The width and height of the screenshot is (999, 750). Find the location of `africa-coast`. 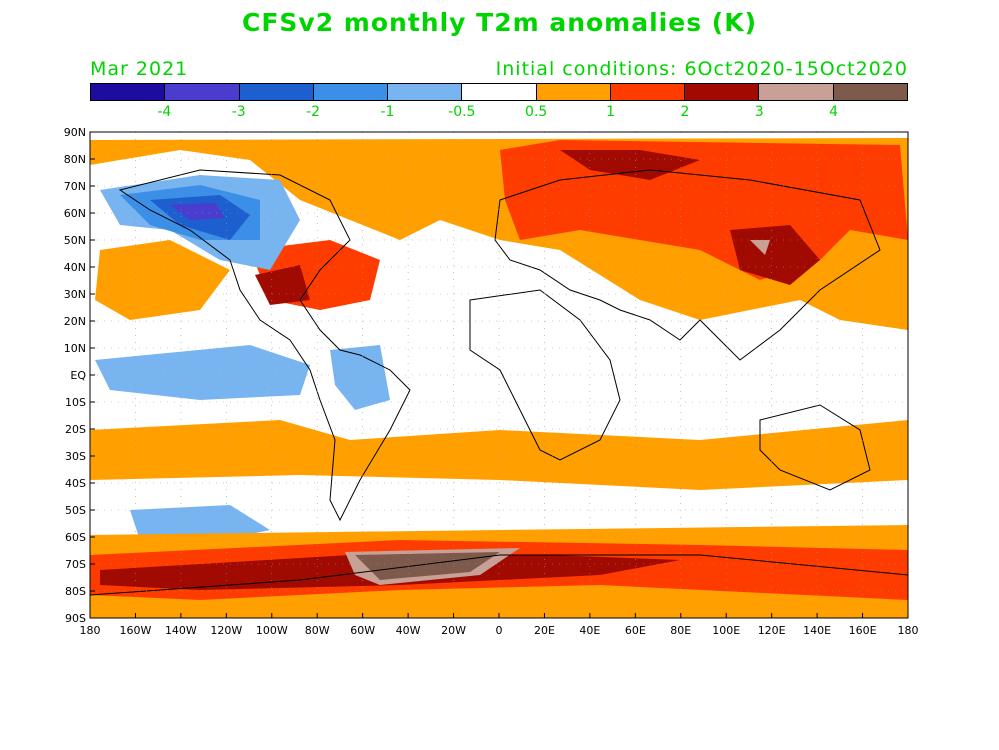

africa-coast is located at coordinates (545, 375).